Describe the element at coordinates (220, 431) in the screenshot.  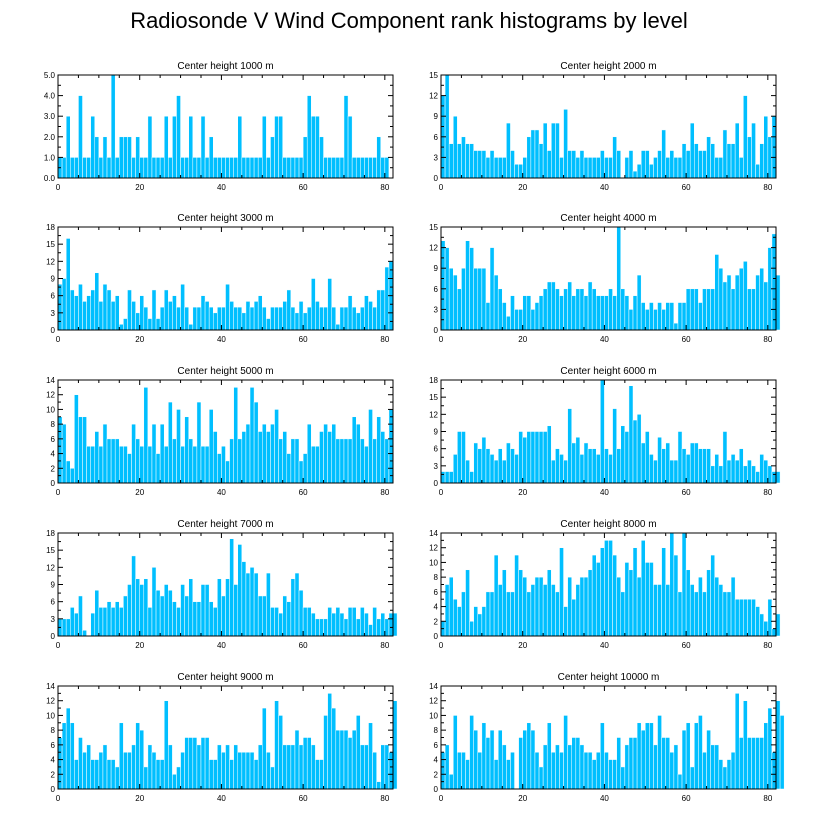
I see `histogram-panel: Center height 5000 m 0 2 4 6 8 10 12 14 0 20 40 60 80` at that location.